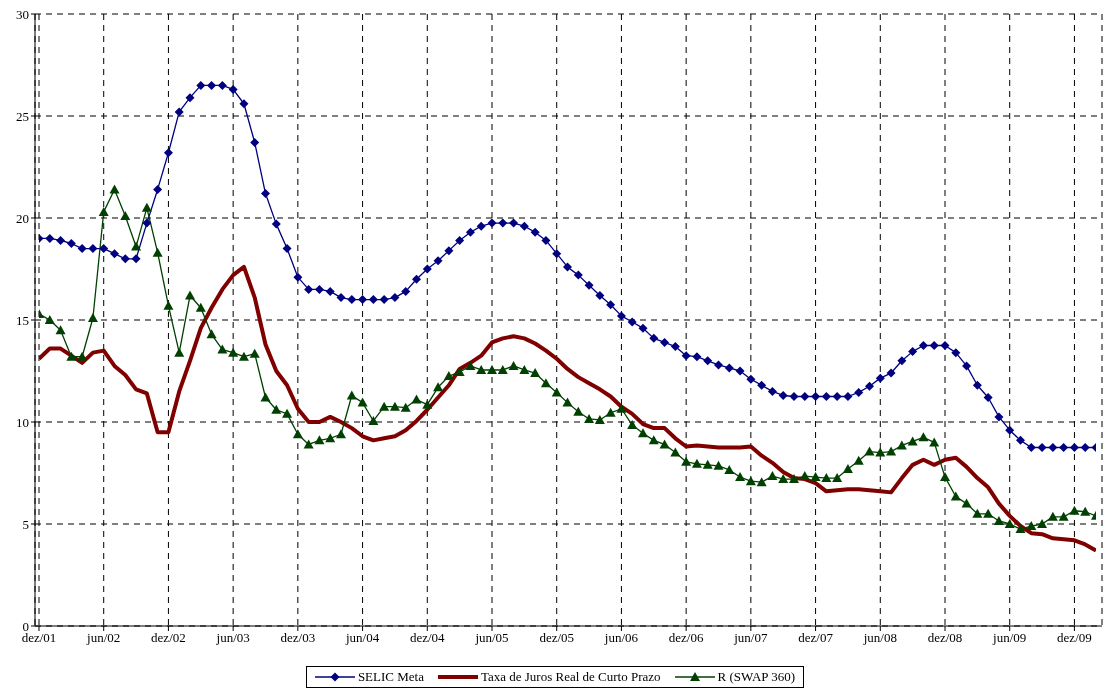 This screenshot has height=700, width=1108. What do you see at coordinates (1009, 638) in the screenshot?
I see `x-tick-label: jun/09` at bounding box center [1009, 638].